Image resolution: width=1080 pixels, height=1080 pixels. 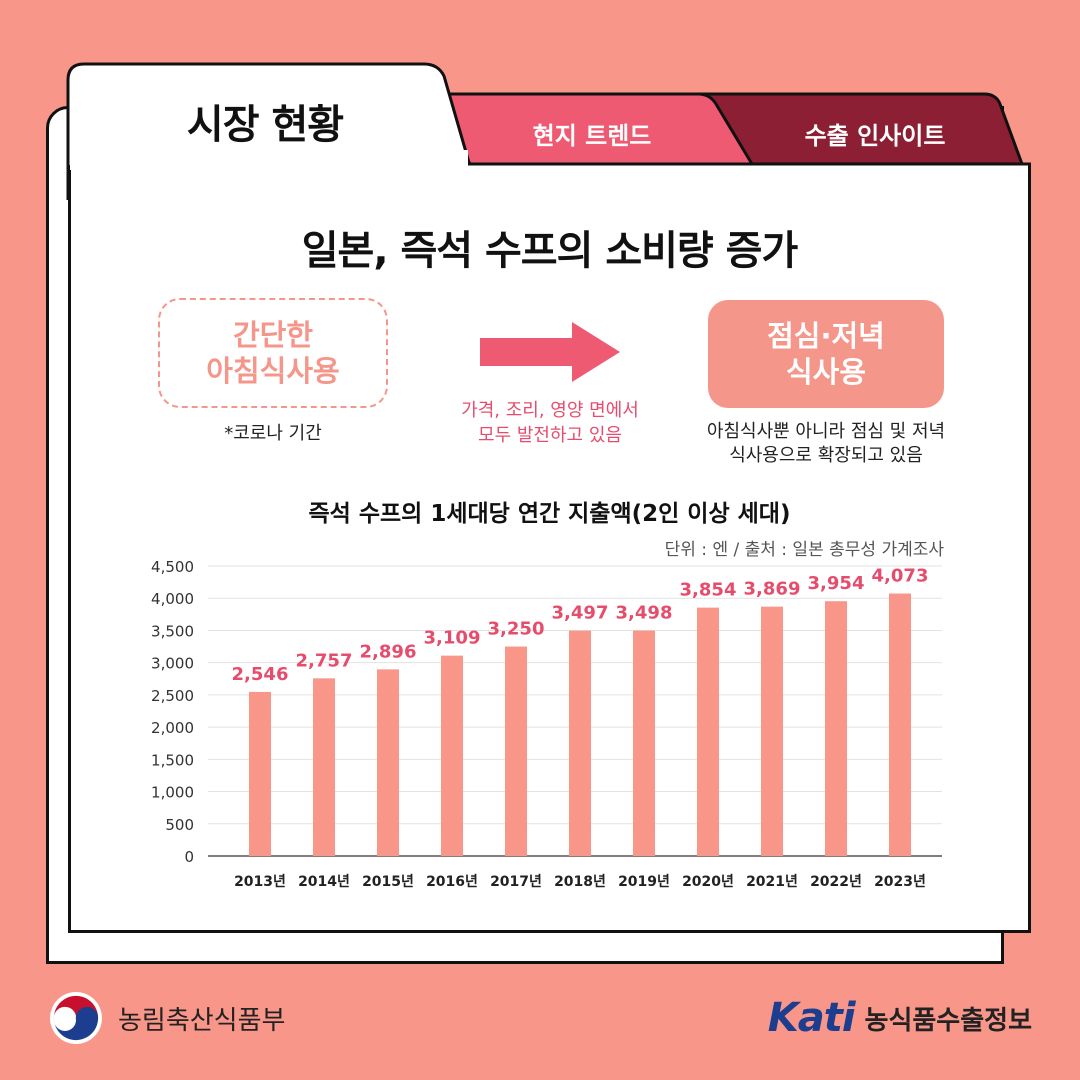 I want to click on arrow-note: 가격, 조리, 영양 면에서 모두 발전하고 있음, so click(x=550, y=423).